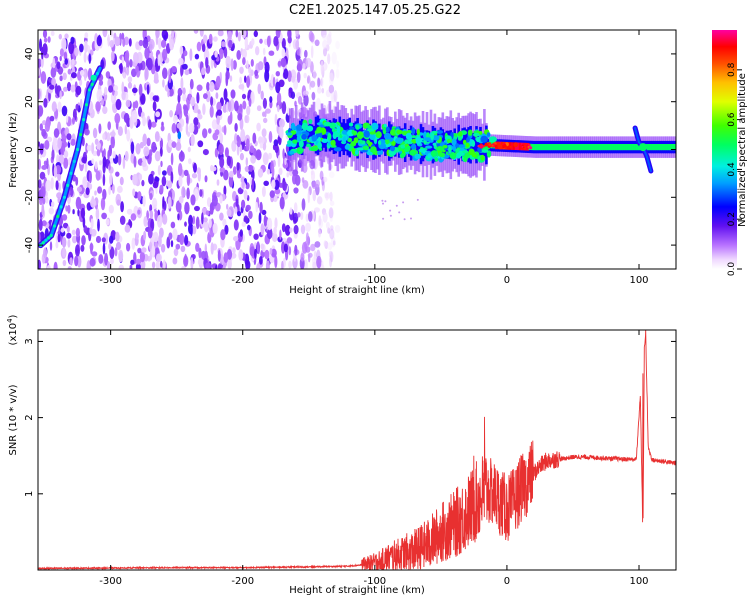 The height and width of the screenshot is (600, 750). I want to click on spectrogram-y-tick-label: -40, so click(29, 245).